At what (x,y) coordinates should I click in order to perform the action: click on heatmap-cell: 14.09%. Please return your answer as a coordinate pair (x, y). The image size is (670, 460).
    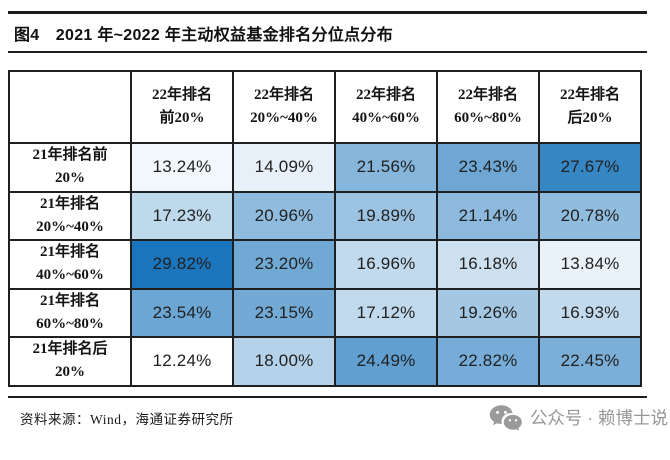
    Looking at the image, I should click on (284, 167).